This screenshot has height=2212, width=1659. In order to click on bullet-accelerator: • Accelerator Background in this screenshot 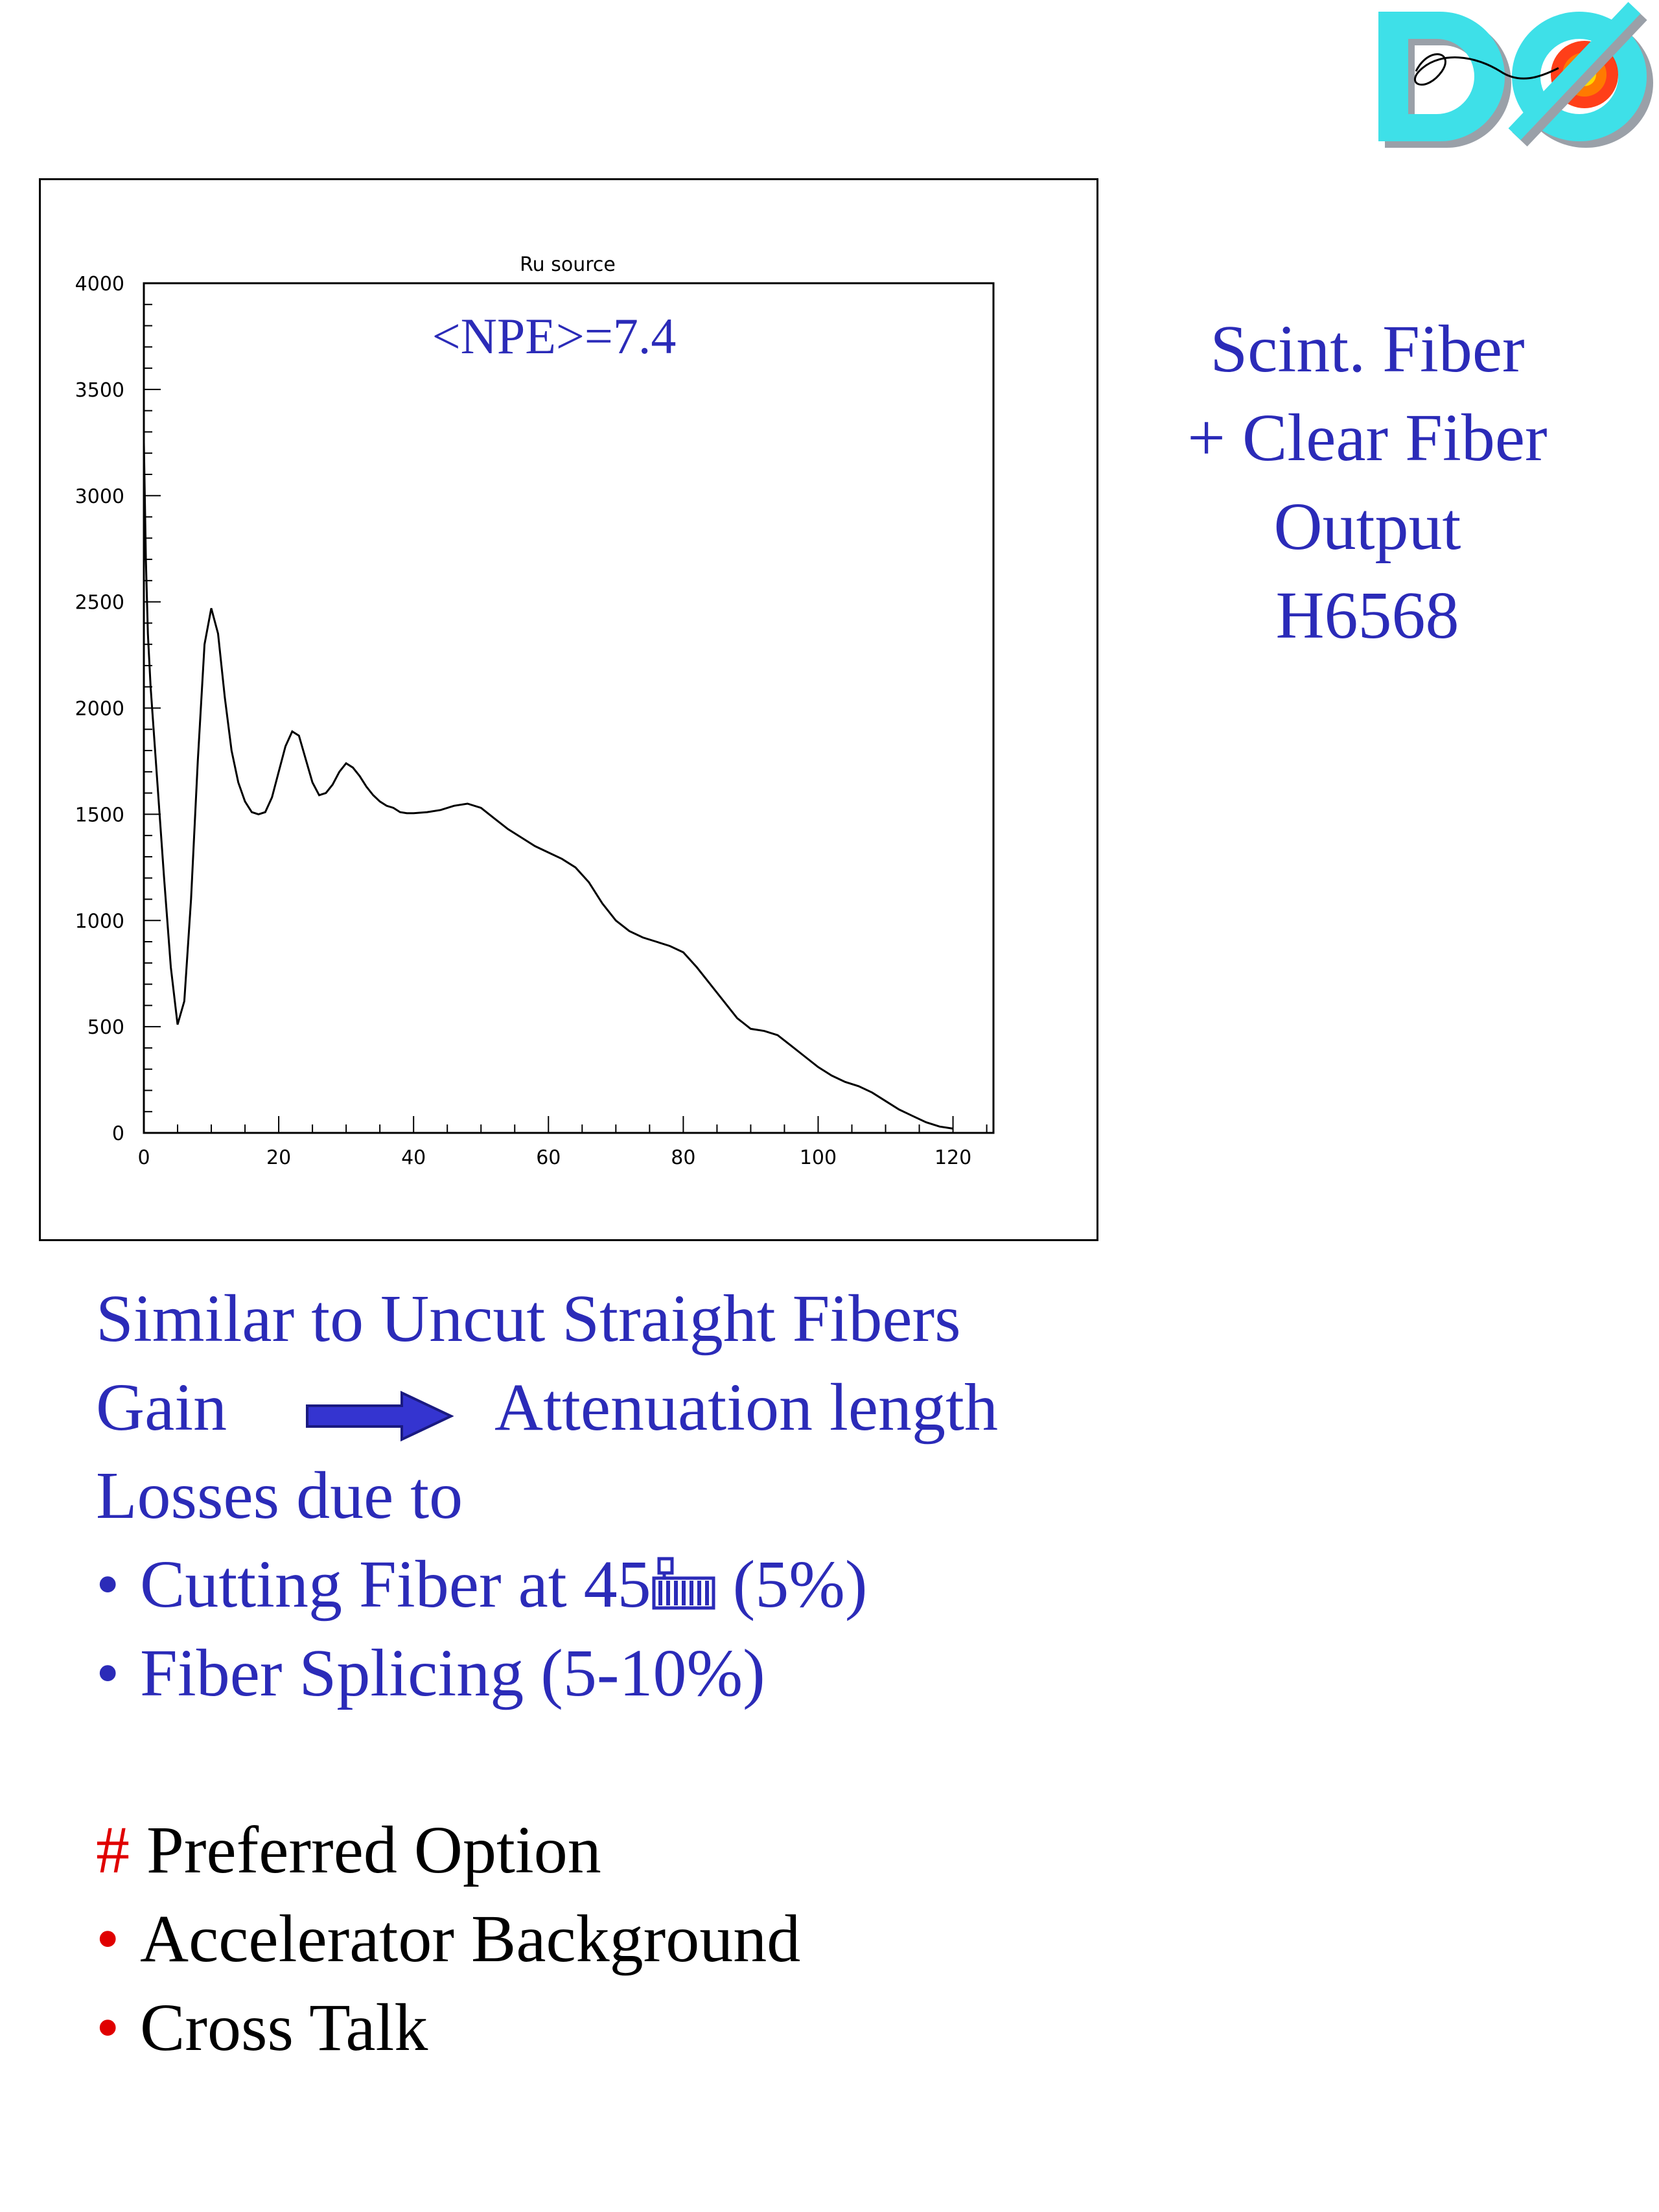, I will do `click(448, 1939)`.